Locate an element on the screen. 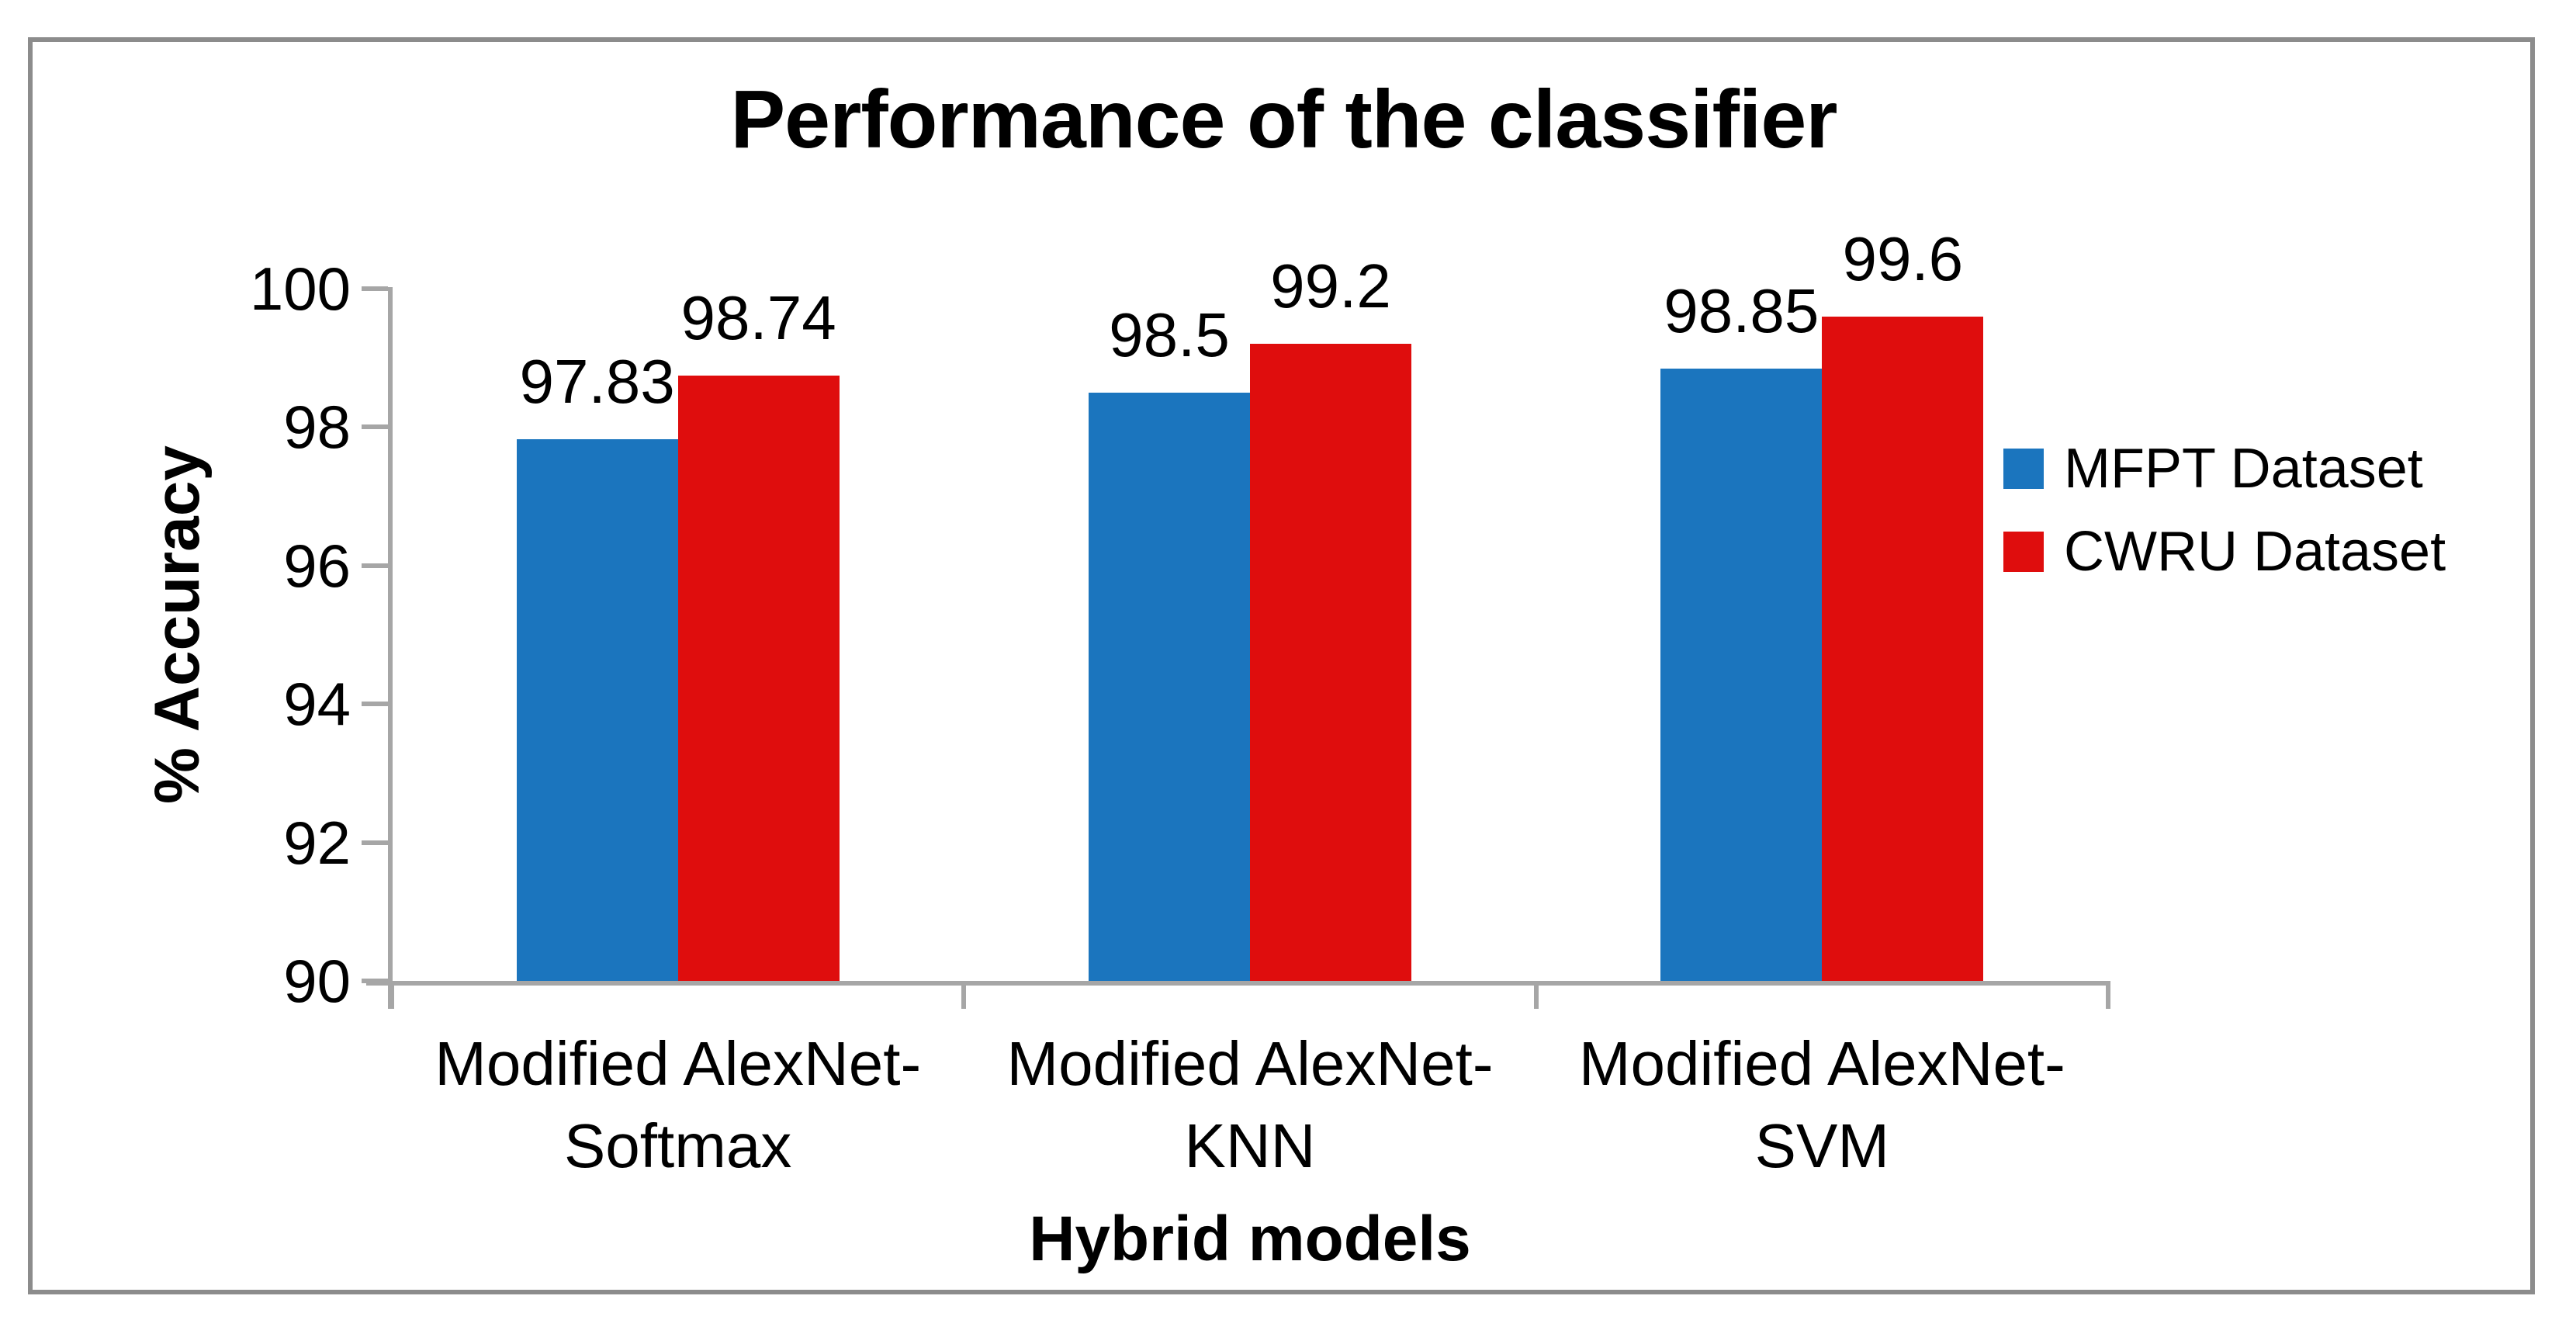 Image resolution: width=2576 pixels, height=1327 pixels. legend-label: CWRU Dataset is located at coordinates (2255, 552).